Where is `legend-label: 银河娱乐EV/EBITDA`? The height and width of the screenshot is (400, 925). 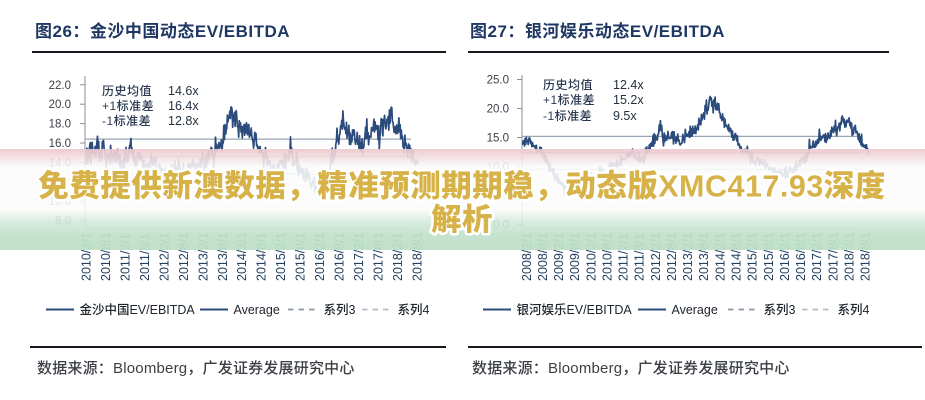
legend-label: 银河娱乐EV/EBITDA is located at coordinates (574, 308).